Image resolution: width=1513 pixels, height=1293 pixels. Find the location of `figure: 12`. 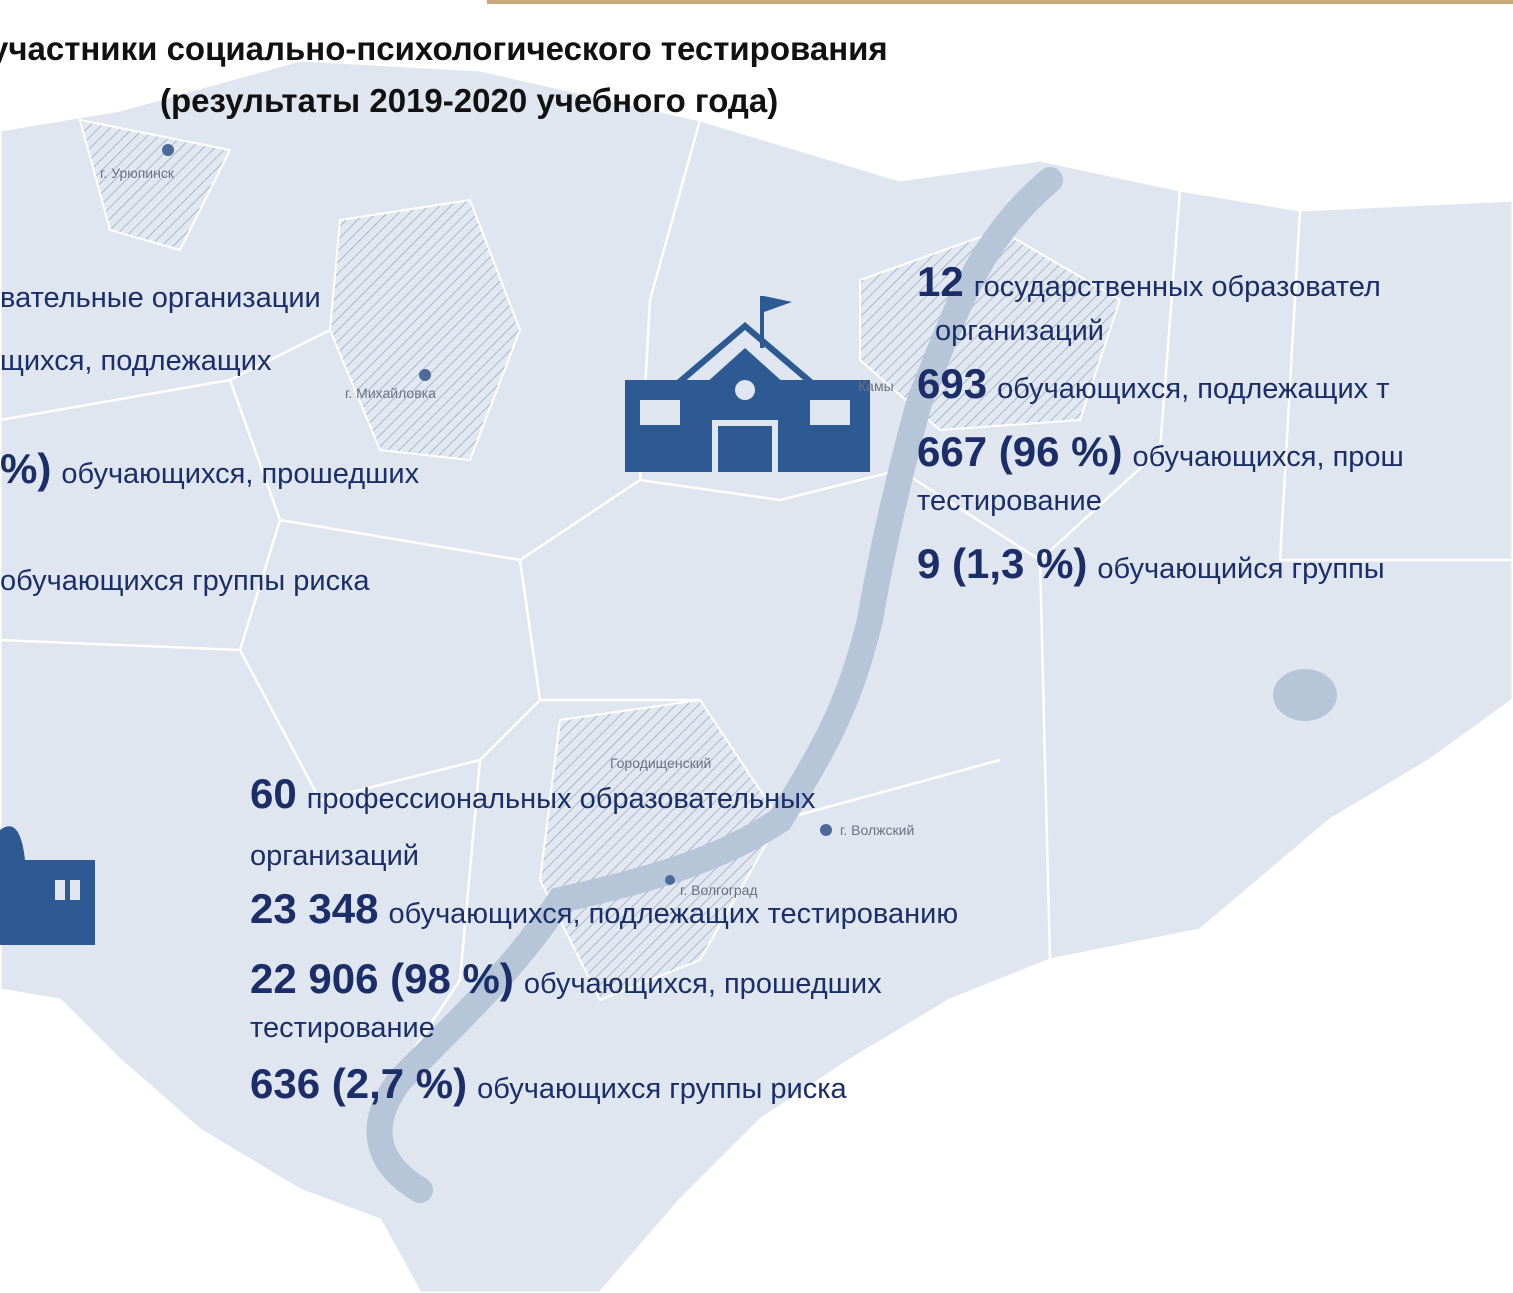

figure: 12 is located at coordinates (940, 281).